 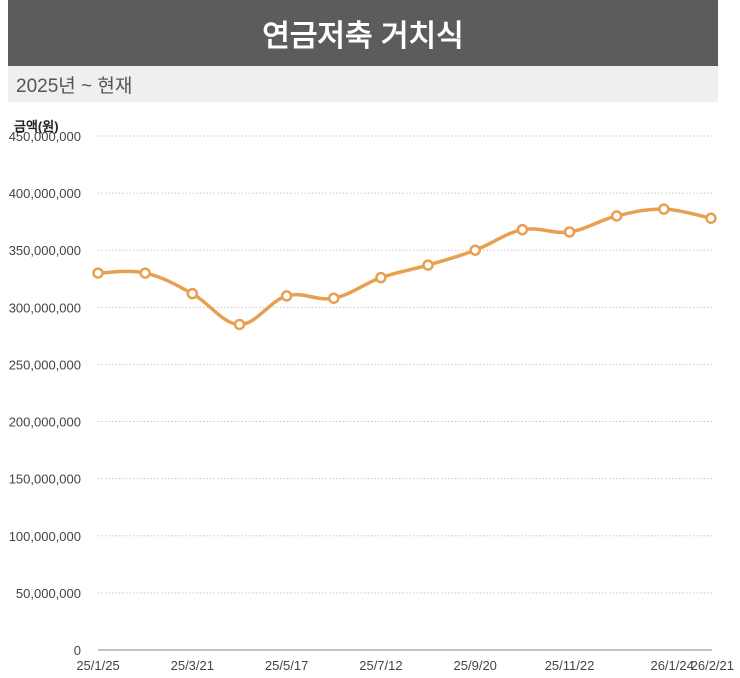 I want to click on y-axis-label: 금액(원), so click(x=36, y=126).